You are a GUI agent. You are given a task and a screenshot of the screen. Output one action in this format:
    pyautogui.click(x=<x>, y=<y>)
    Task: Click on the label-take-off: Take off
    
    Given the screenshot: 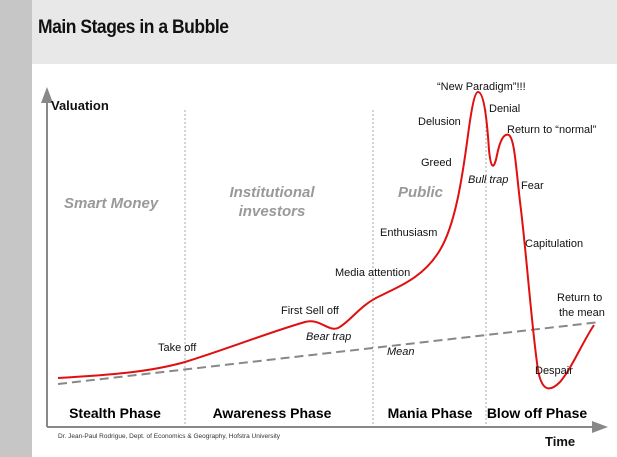 What is the action you would take?
    pyautogui.click(x=177, y=348)
    